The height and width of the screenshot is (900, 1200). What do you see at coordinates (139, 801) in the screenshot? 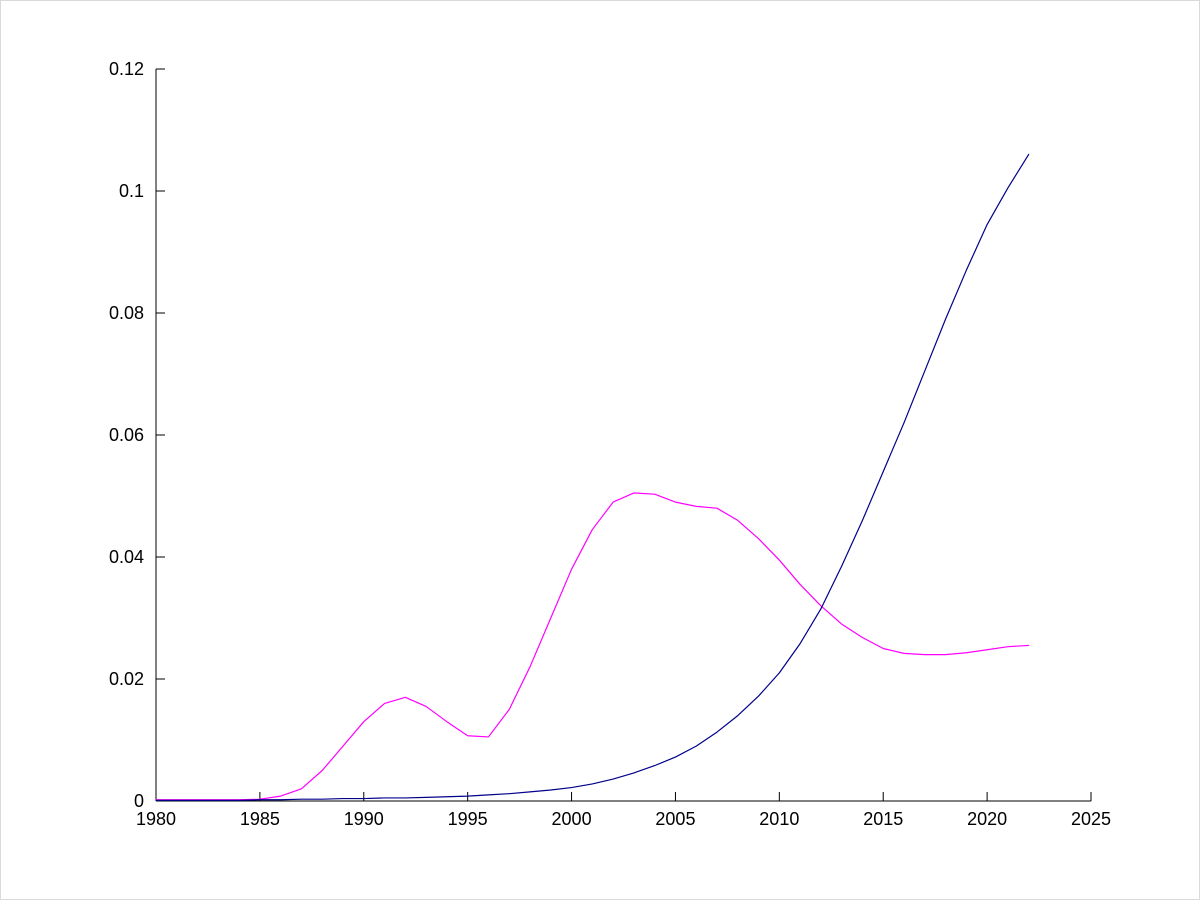
I see `y-tick-label: 0` at bounding box center [139, 801].